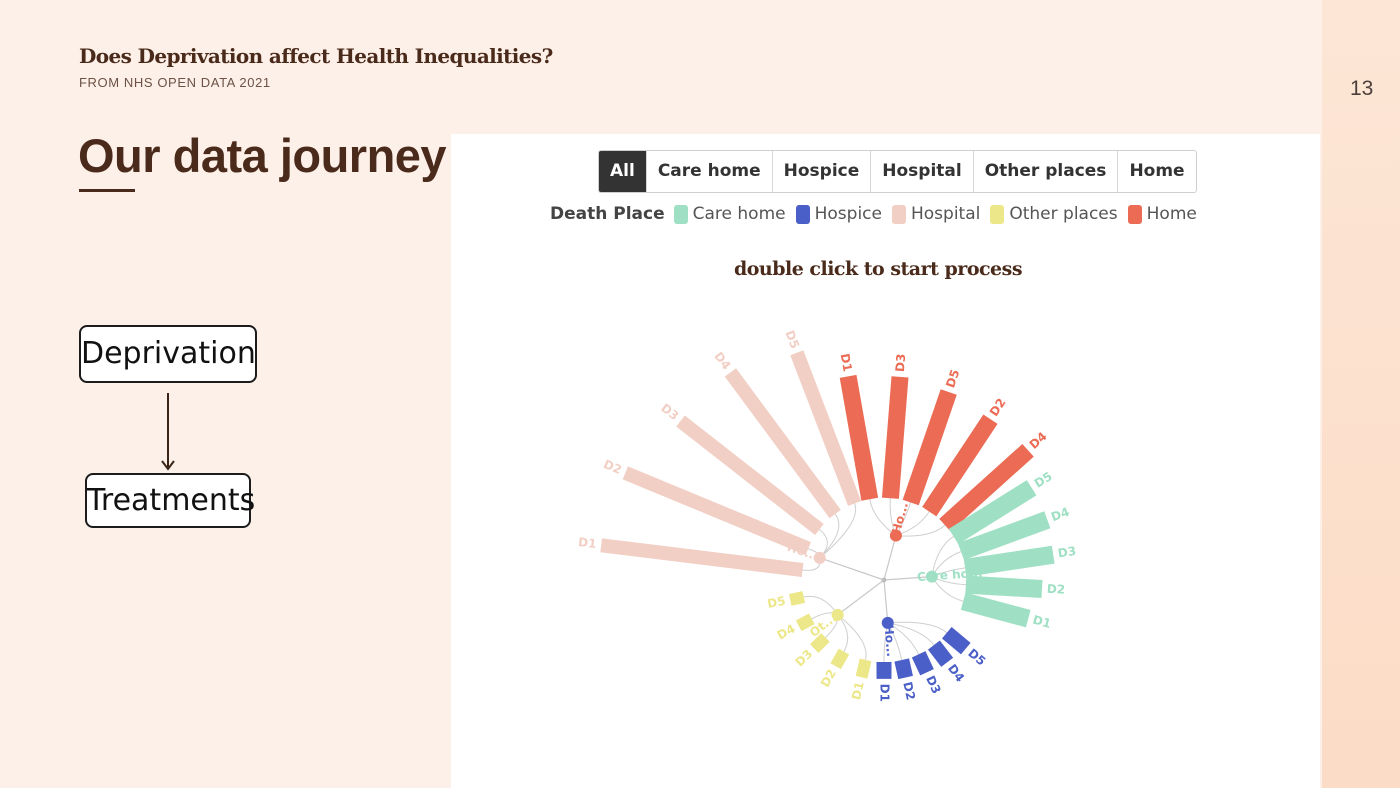 This screenshot has height=788, width=1400. Describe the element at coordinates (960, 465) in the screenshot. I see `bar-home-d2` at that location.